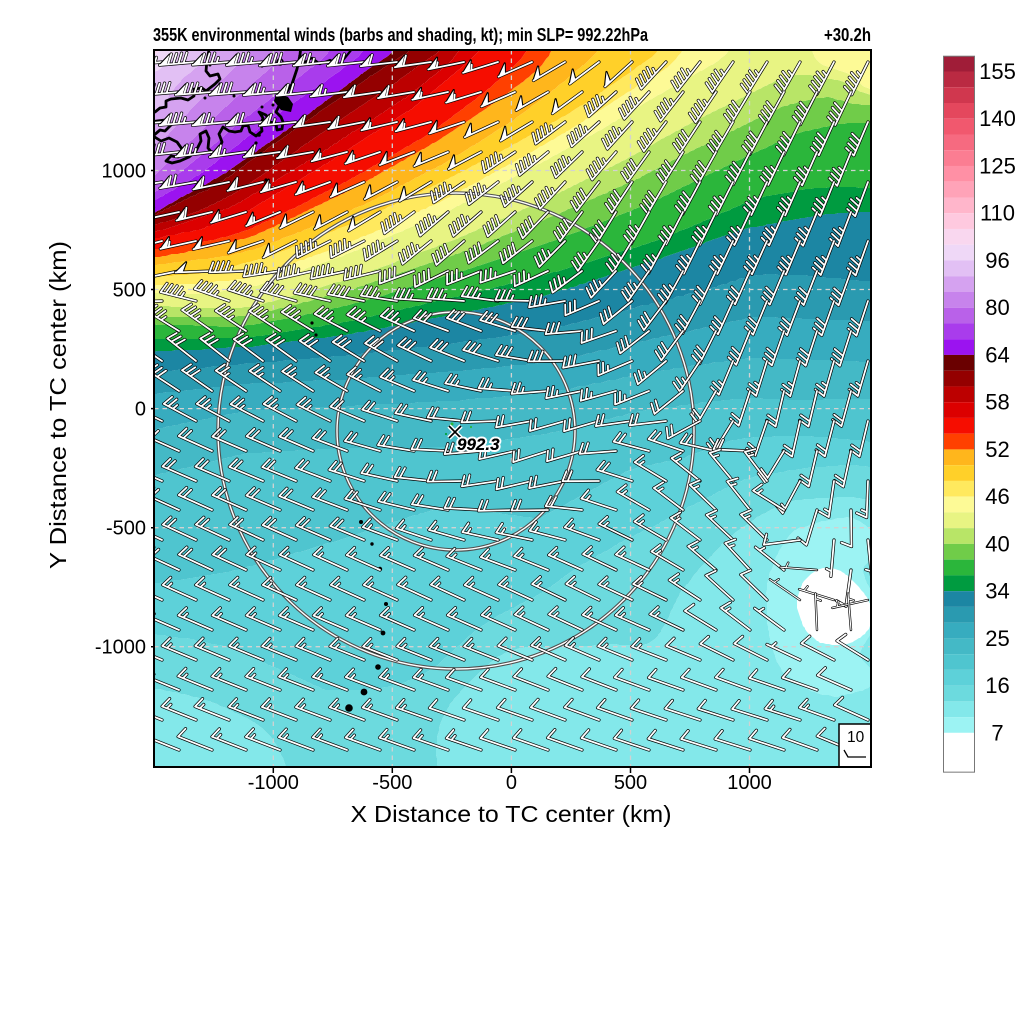 Image resolution: width=1024 pixels, height=1024 pixels. What do you see at coordinates (997, 685) in the screenshot?
I see `svg-text: 16` at bounding box center [997, 685].